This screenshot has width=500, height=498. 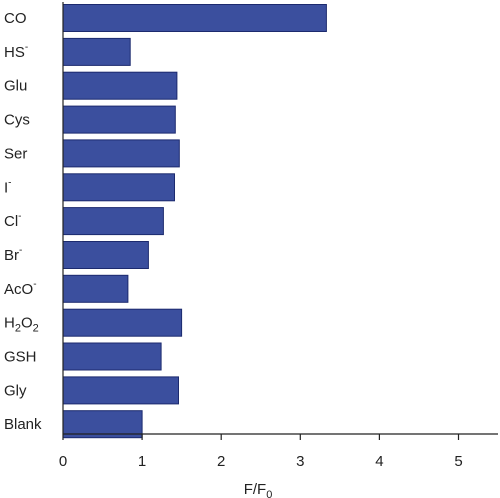 I want to click on y-tick-label-gsh: GSH, so click(x=20, y=357).